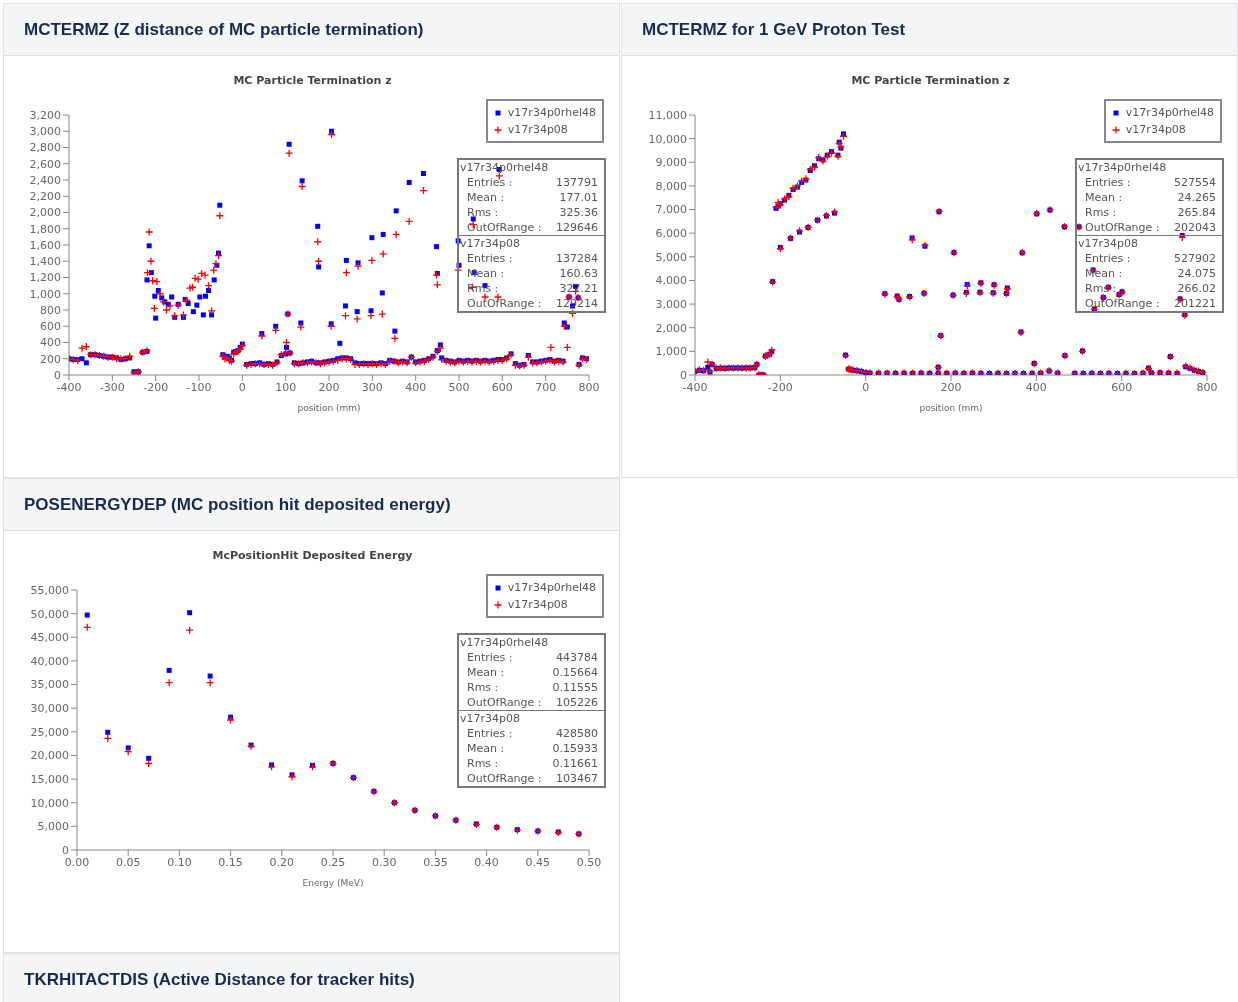 This screenshot has height=1002, width=1238. Describe the element at coordinates (532, 273) in the screenshot. I see `text: Mean : 160.63` at that location.